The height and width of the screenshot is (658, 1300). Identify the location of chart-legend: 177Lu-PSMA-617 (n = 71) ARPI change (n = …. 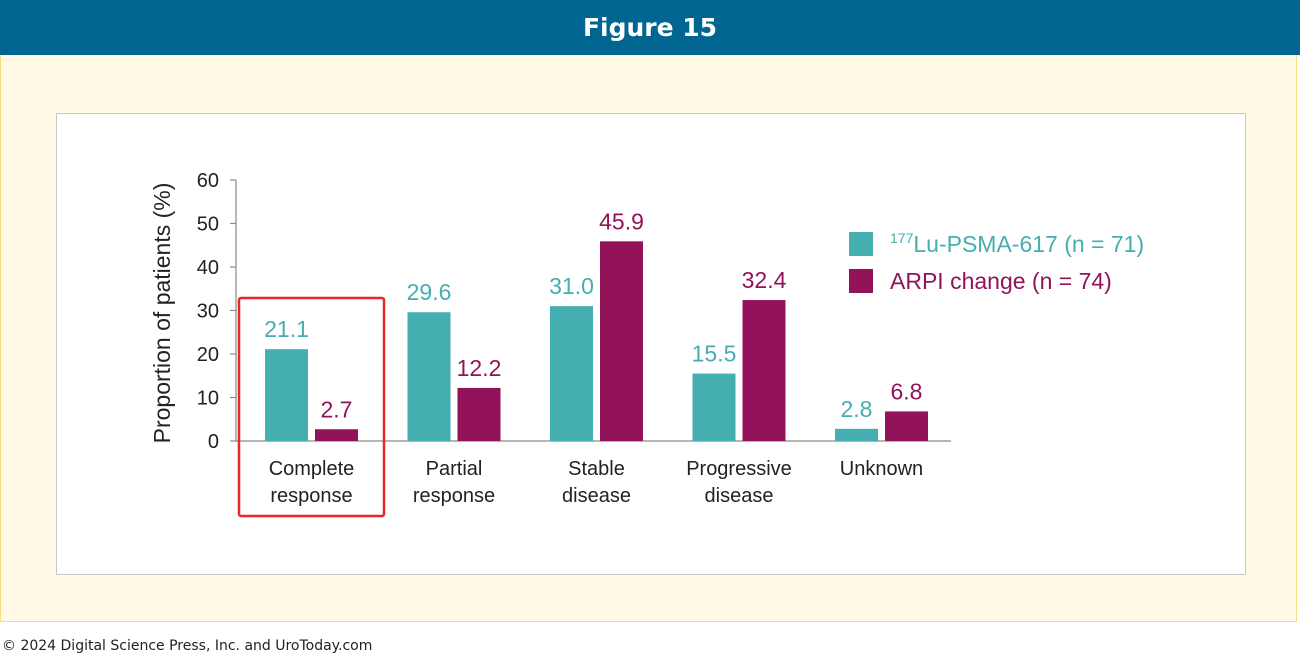
(996, 262).